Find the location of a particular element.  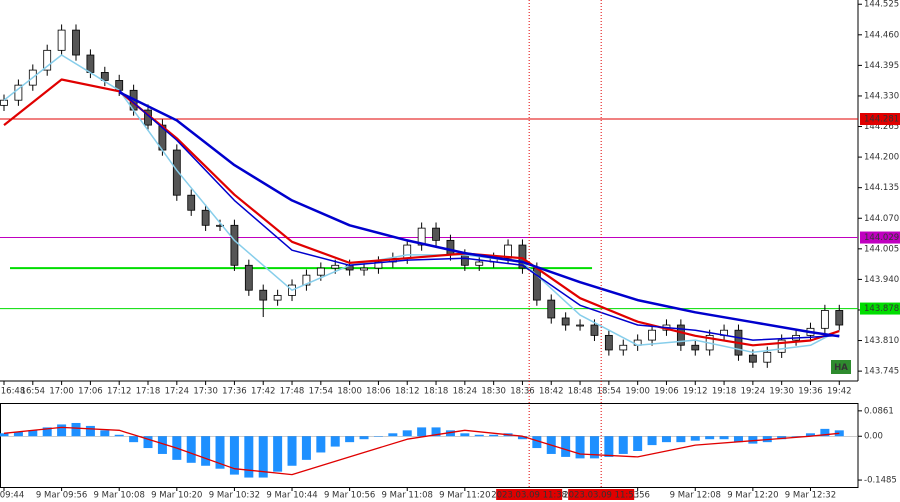

x-tick-label: 17:24 is located at coordinates (177, 392).